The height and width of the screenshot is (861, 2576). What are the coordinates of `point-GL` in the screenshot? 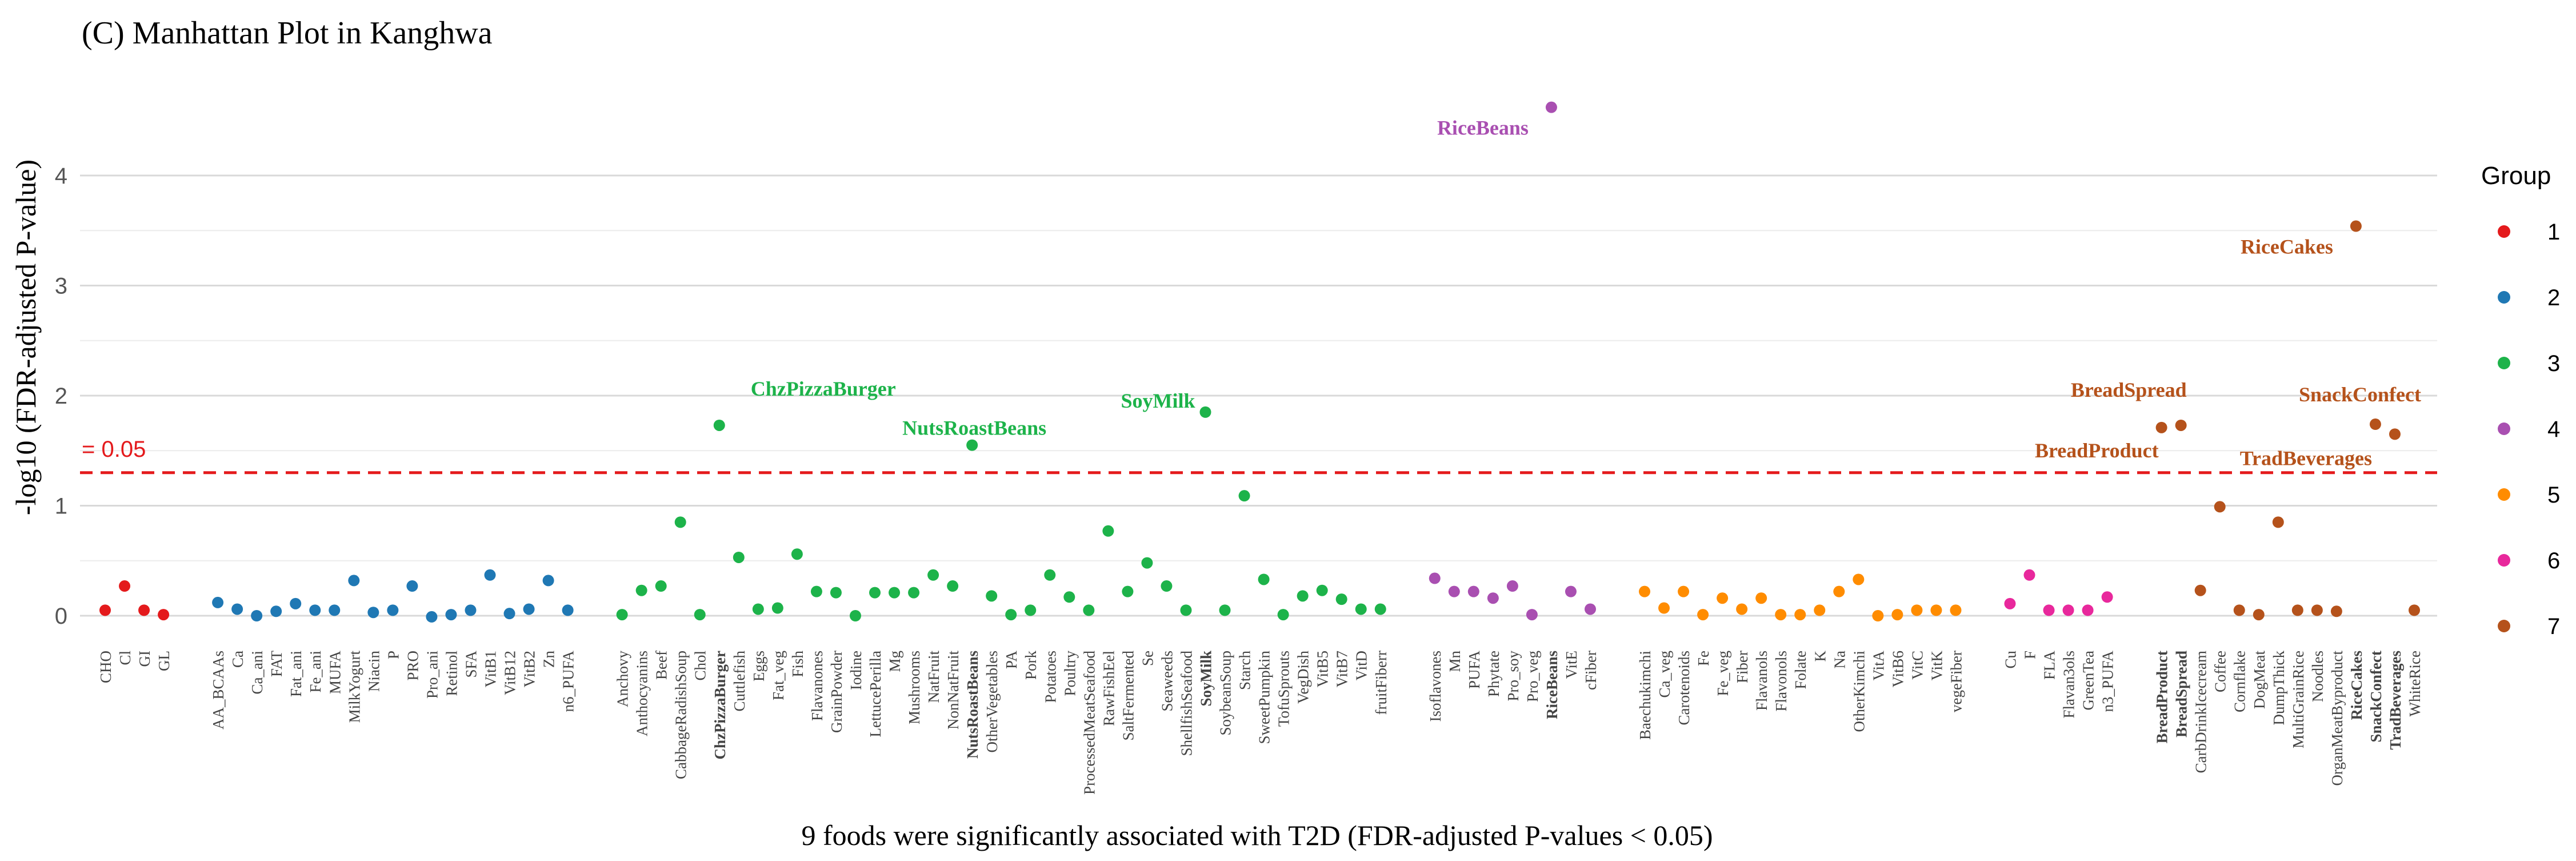 It's located at (164, 615).